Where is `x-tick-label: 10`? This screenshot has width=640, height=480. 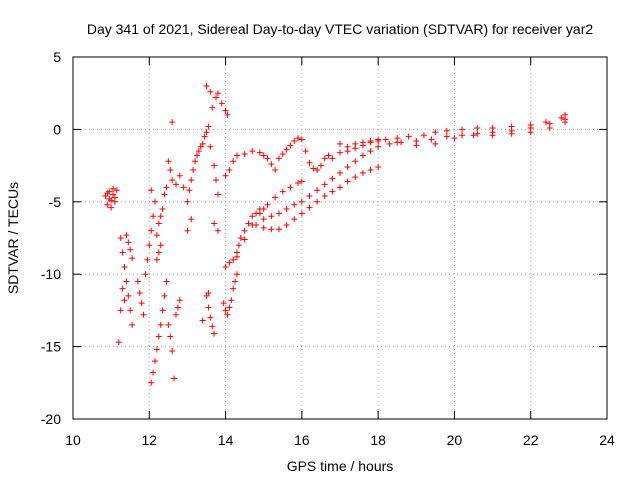
x-tick-label: 10 is located at coordinates (73, 440).